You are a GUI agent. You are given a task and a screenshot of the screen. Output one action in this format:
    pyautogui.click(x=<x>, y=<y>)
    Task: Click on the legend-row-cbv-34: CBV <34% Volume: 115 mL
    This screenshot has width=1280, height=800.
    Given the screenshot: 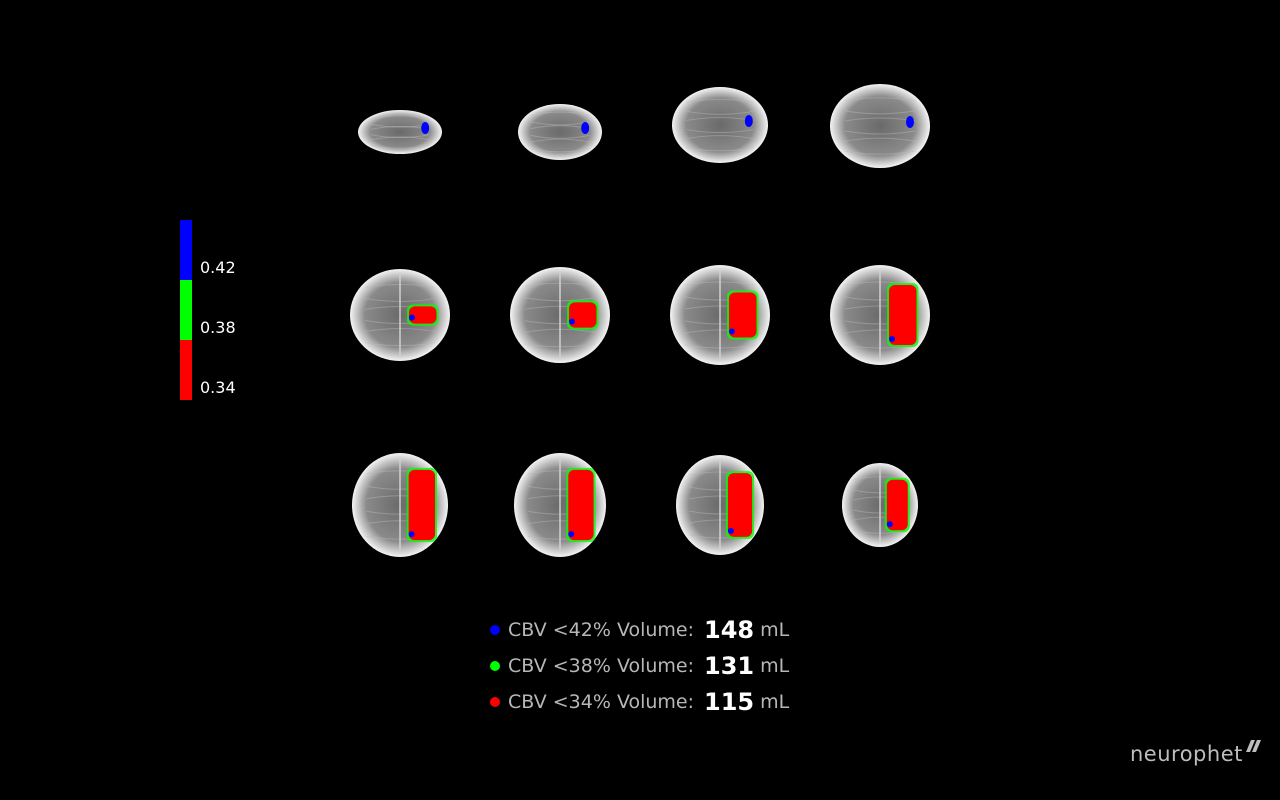 What is the action you would take?
    pyautogui.click(x=639, y=702)
    